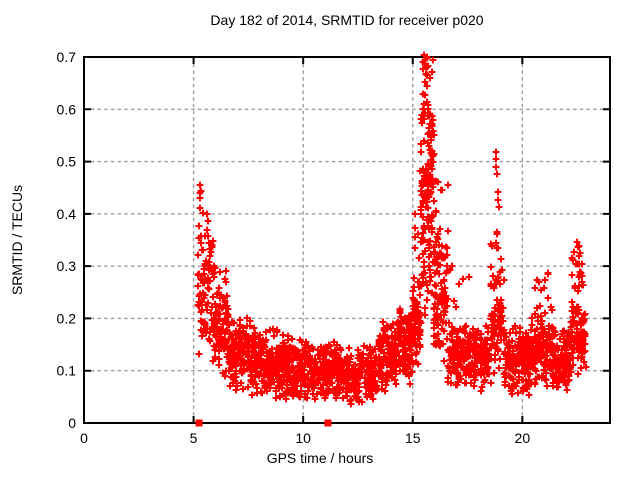 Image resolution: width=640 pixels, height=480 pixels. What do you see at coordinates (523, 438) in the screenshot?
I see `x-tick-label: 20` at bounding box center [523, 438].